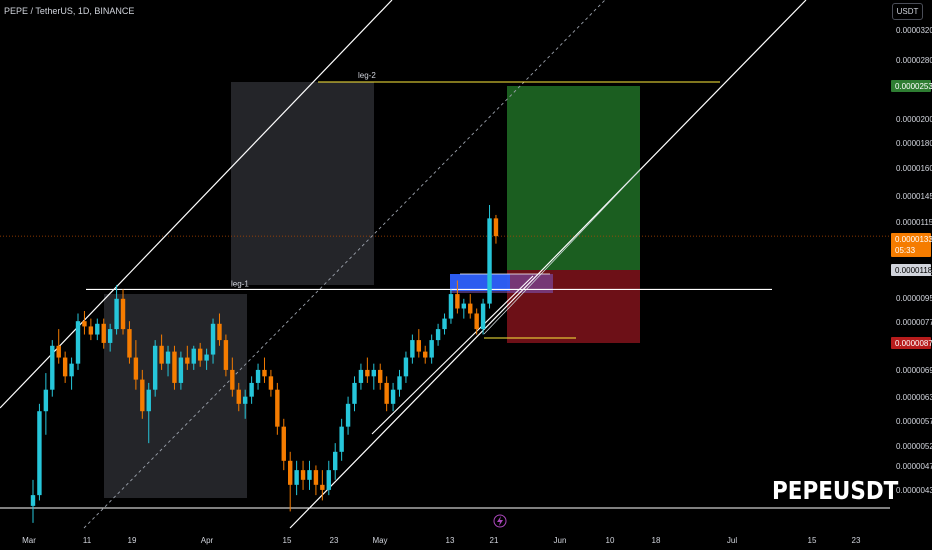  Describe the element at coordinates (913, 270) in the screenshot. I see `entry-price-label: 0.00001186` at that location.